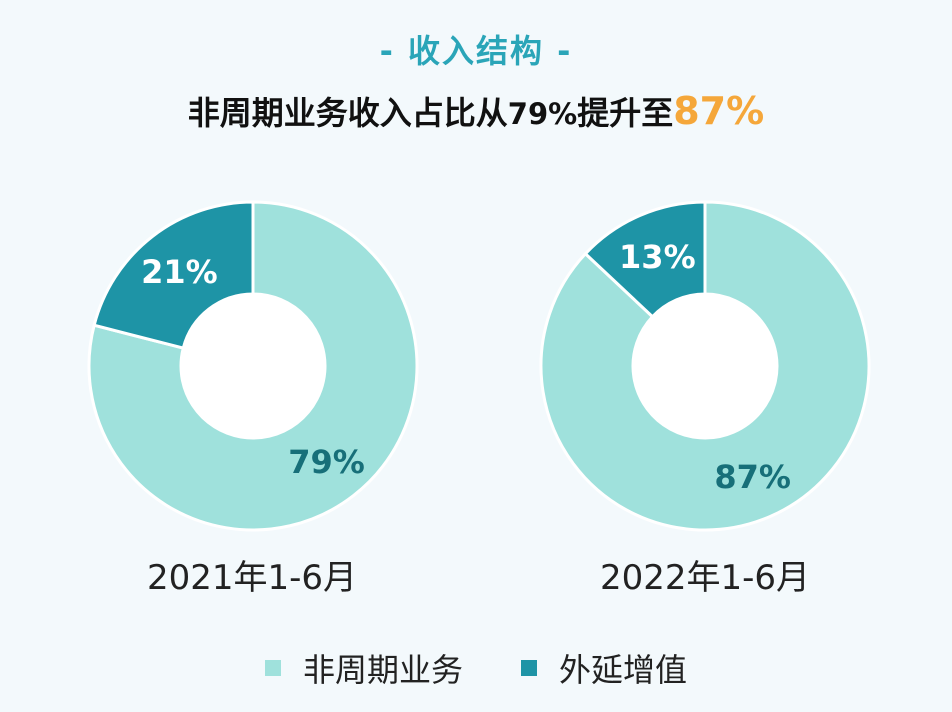 This screenshot has height=712, width=952. Describe the element at coordinates (705, 366) in the screenshot. I see `donut-1-hole` at that location.